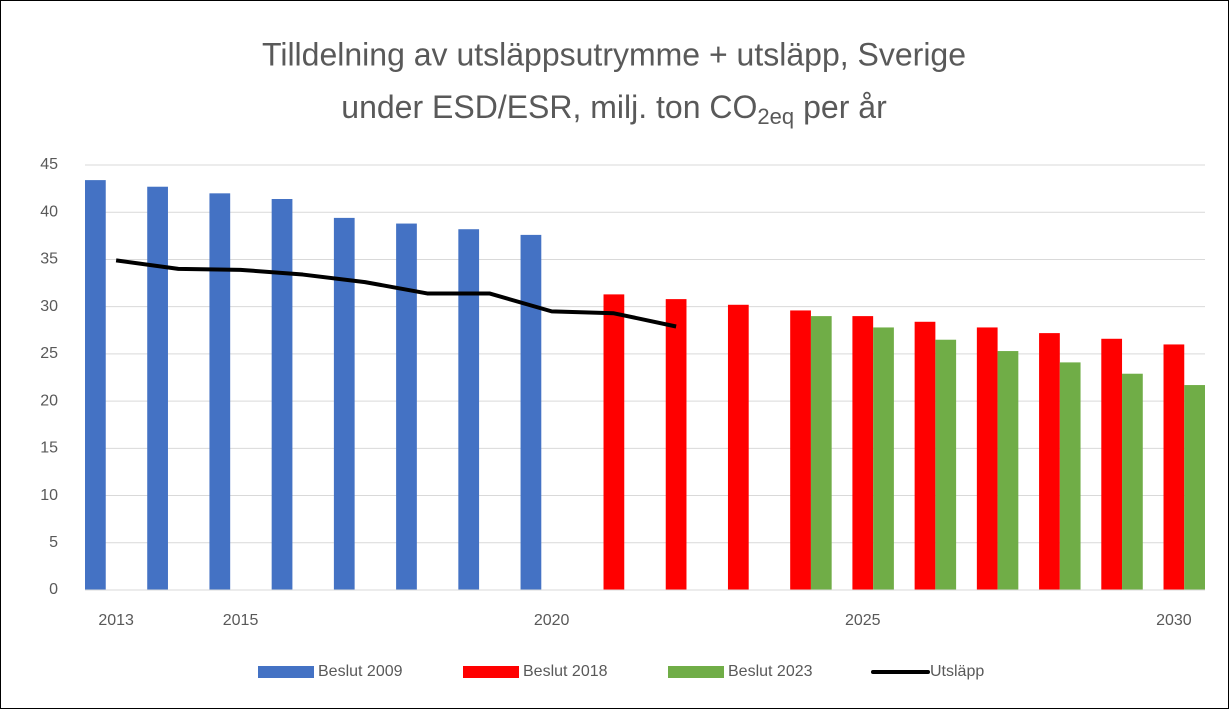  I want to click on y-tick-label: 35, so click(49, 259).